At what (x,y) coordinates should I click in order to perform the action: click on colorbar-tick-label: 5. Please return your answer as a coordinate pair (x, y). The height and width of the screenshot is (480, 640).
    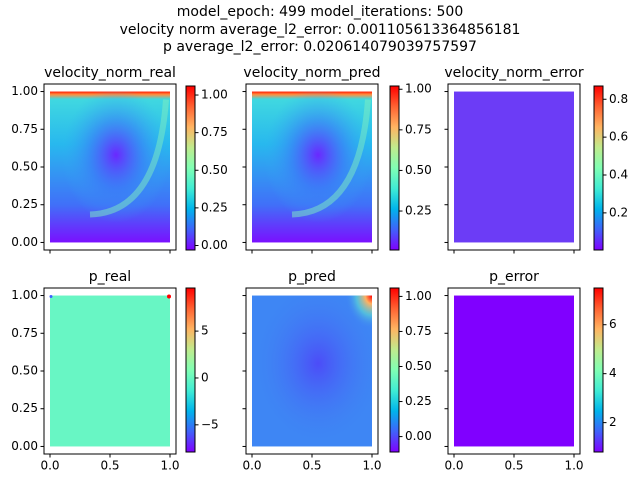
    Looking at the image, I should click on (205, 331).